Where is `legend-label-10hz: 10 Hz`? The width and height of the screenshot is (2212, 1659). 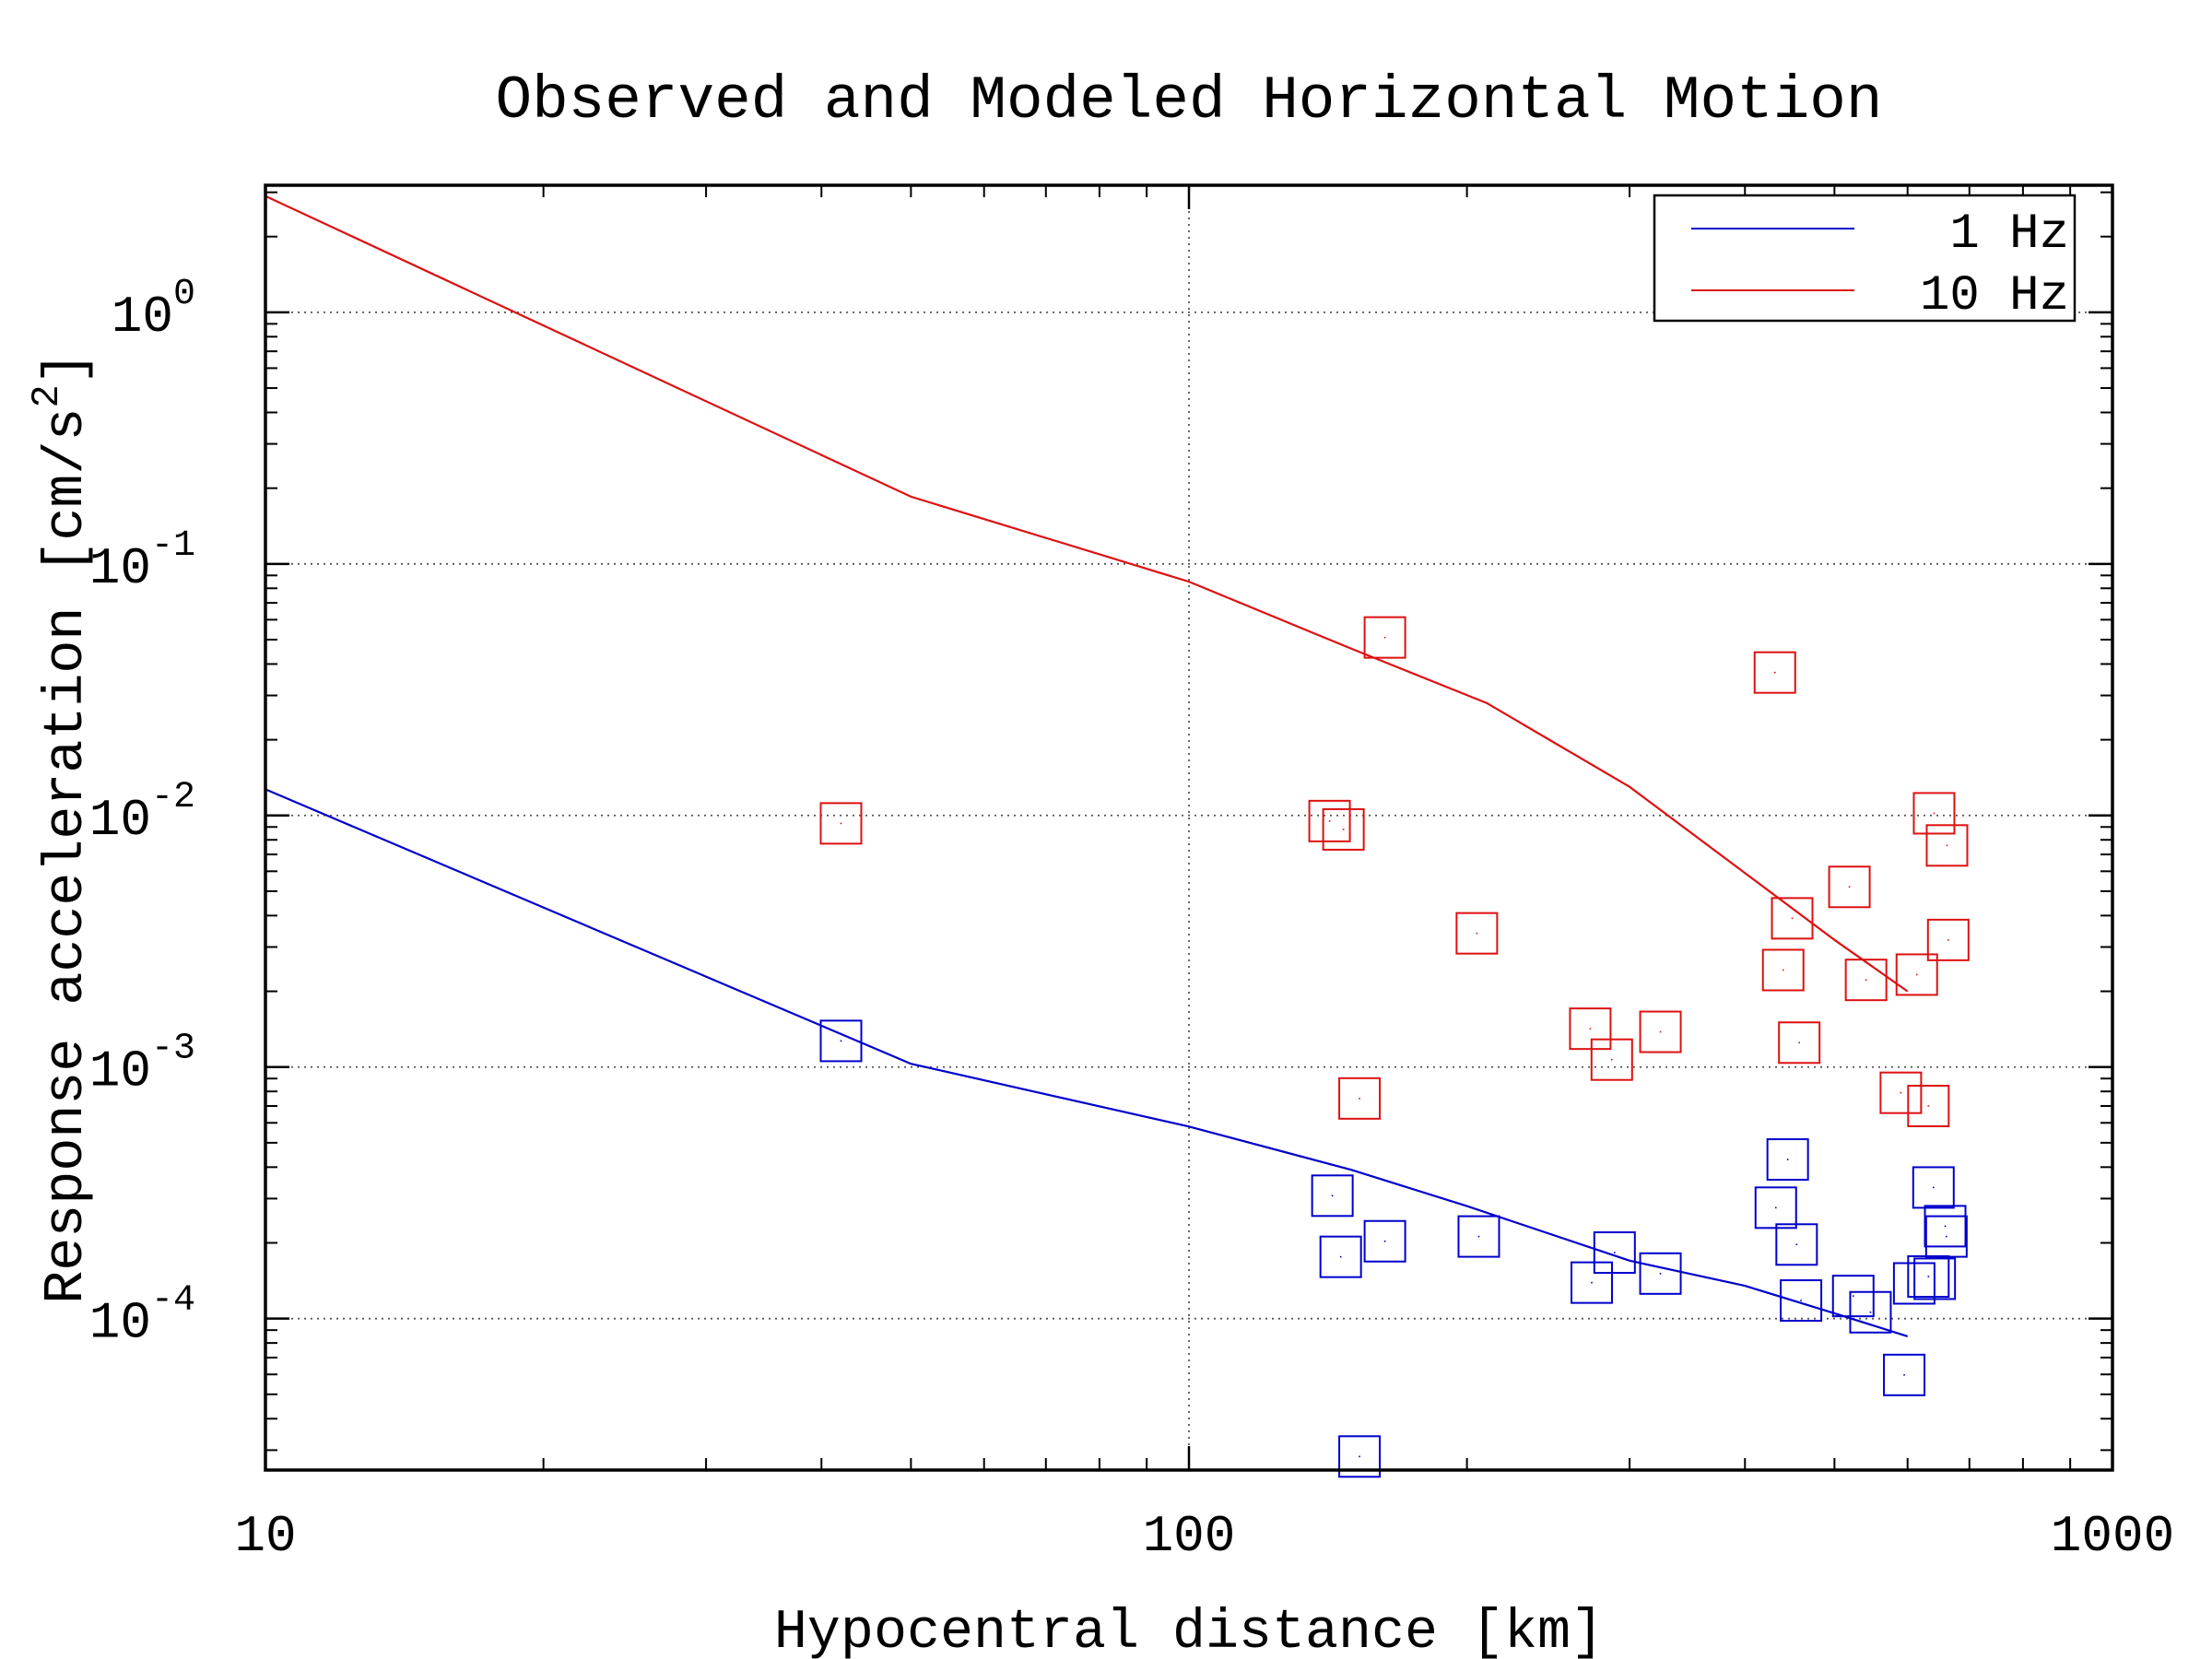
legend-label-10hz: 10 Hz is located at coordinates (1994, 296).